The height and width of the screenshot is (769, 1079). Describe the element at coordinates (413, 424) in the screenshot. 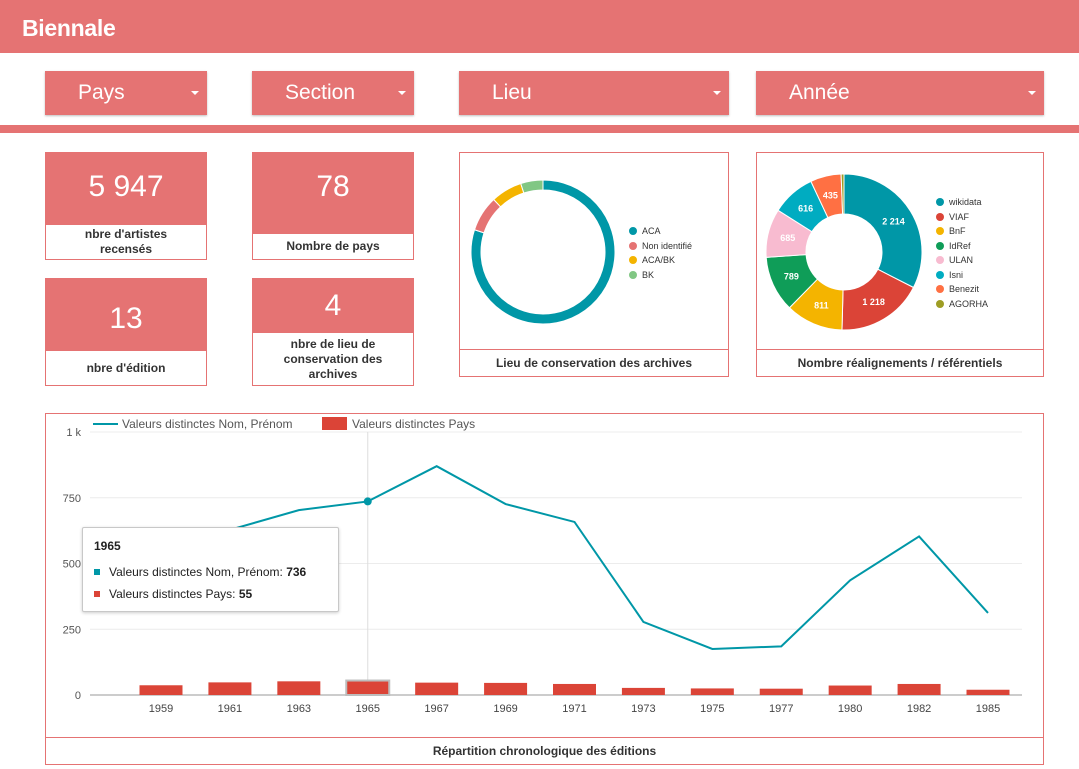

I see `legend-label-pays: Valeurs distinctes Pays` at that location.